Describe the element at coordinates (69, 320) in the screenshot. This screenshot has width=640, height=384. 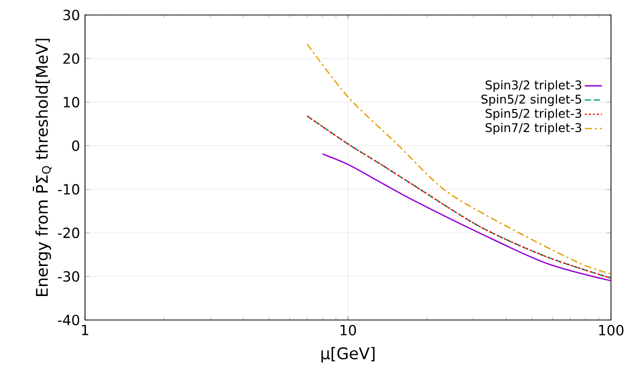
I see `y-tick-label: -40` at that location.